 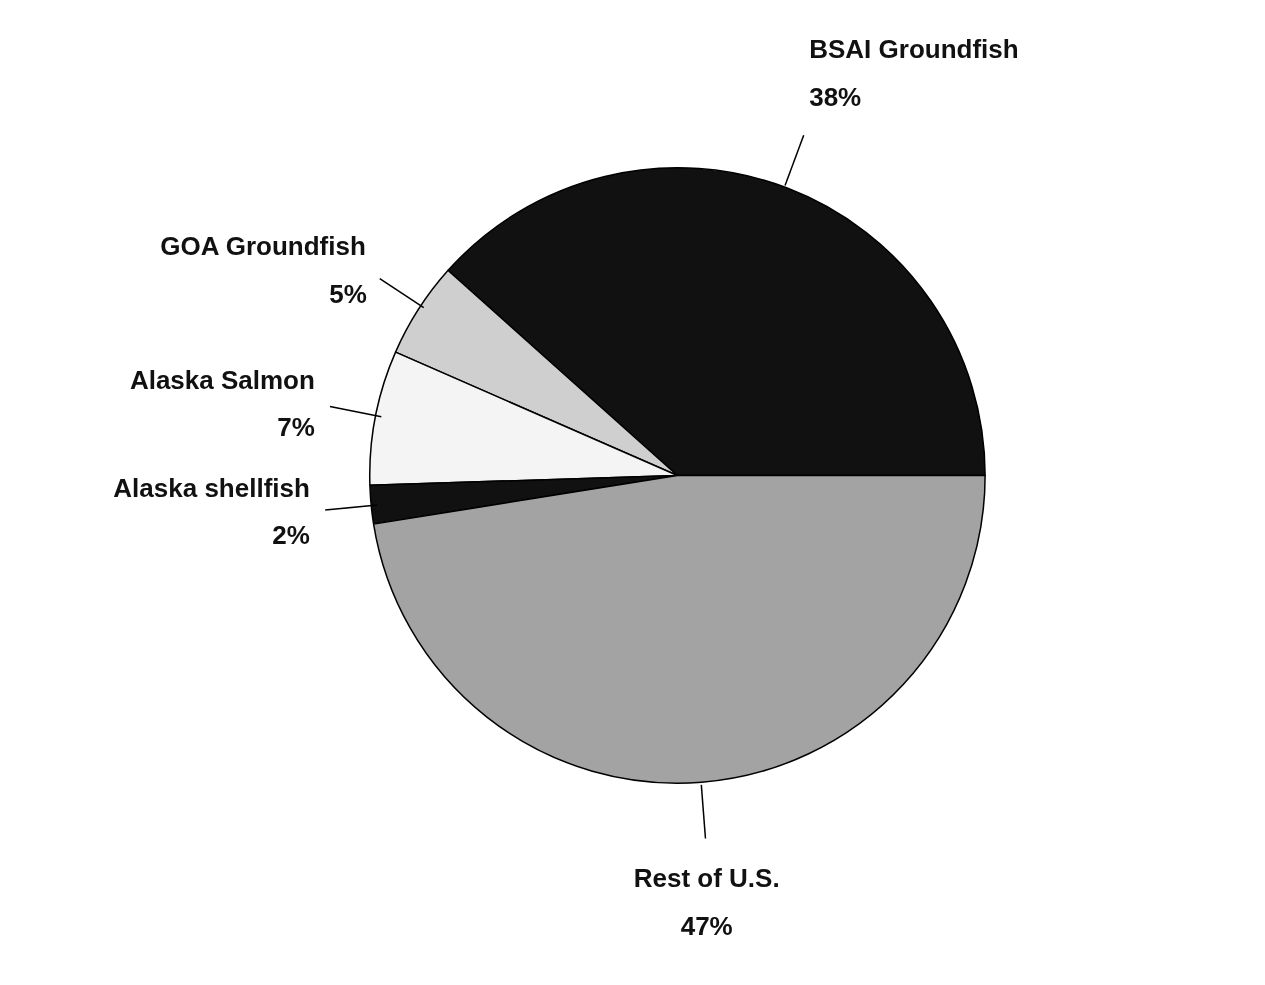 I want to click on slice-label: Rest of U.S., so click(x=706, y=878).